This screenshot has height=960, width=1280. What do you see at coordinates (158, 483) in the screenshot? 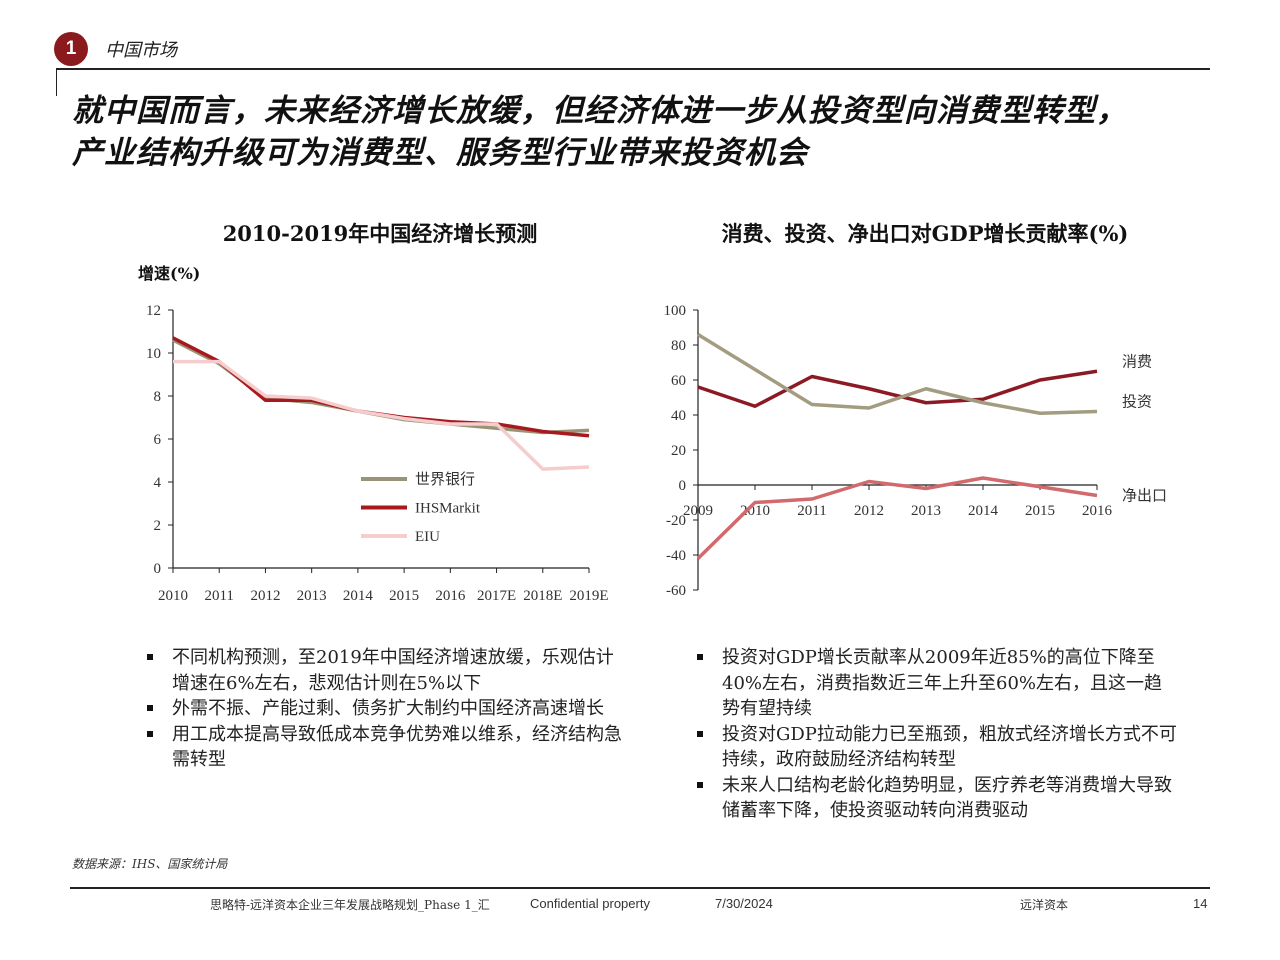
I see `y-tick-label: 4` at bounding box center [158, 483].